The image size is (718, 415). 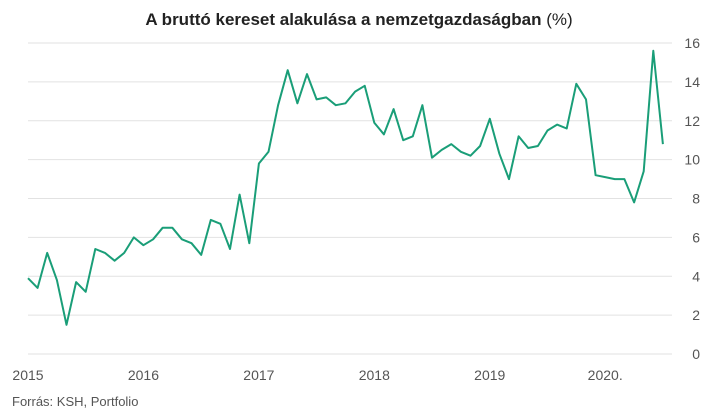 What do you see at coordinates (692, 121) in the screenshot?
I see `y-tick-label: 12` at bounding box center [692, 121].